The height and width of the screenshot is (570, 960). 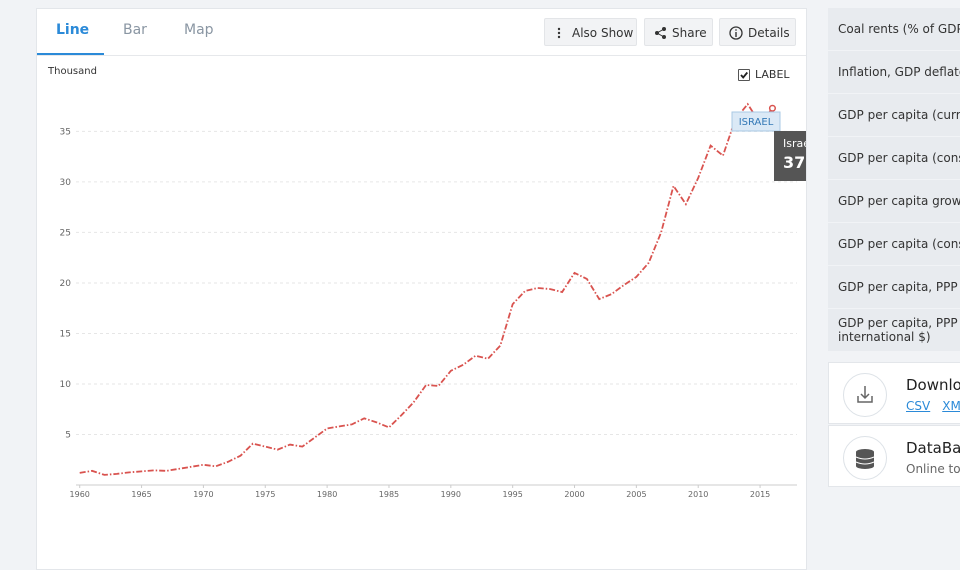 I want to click on tooltip-value: 37,292.612, so click(x=794, y=162).